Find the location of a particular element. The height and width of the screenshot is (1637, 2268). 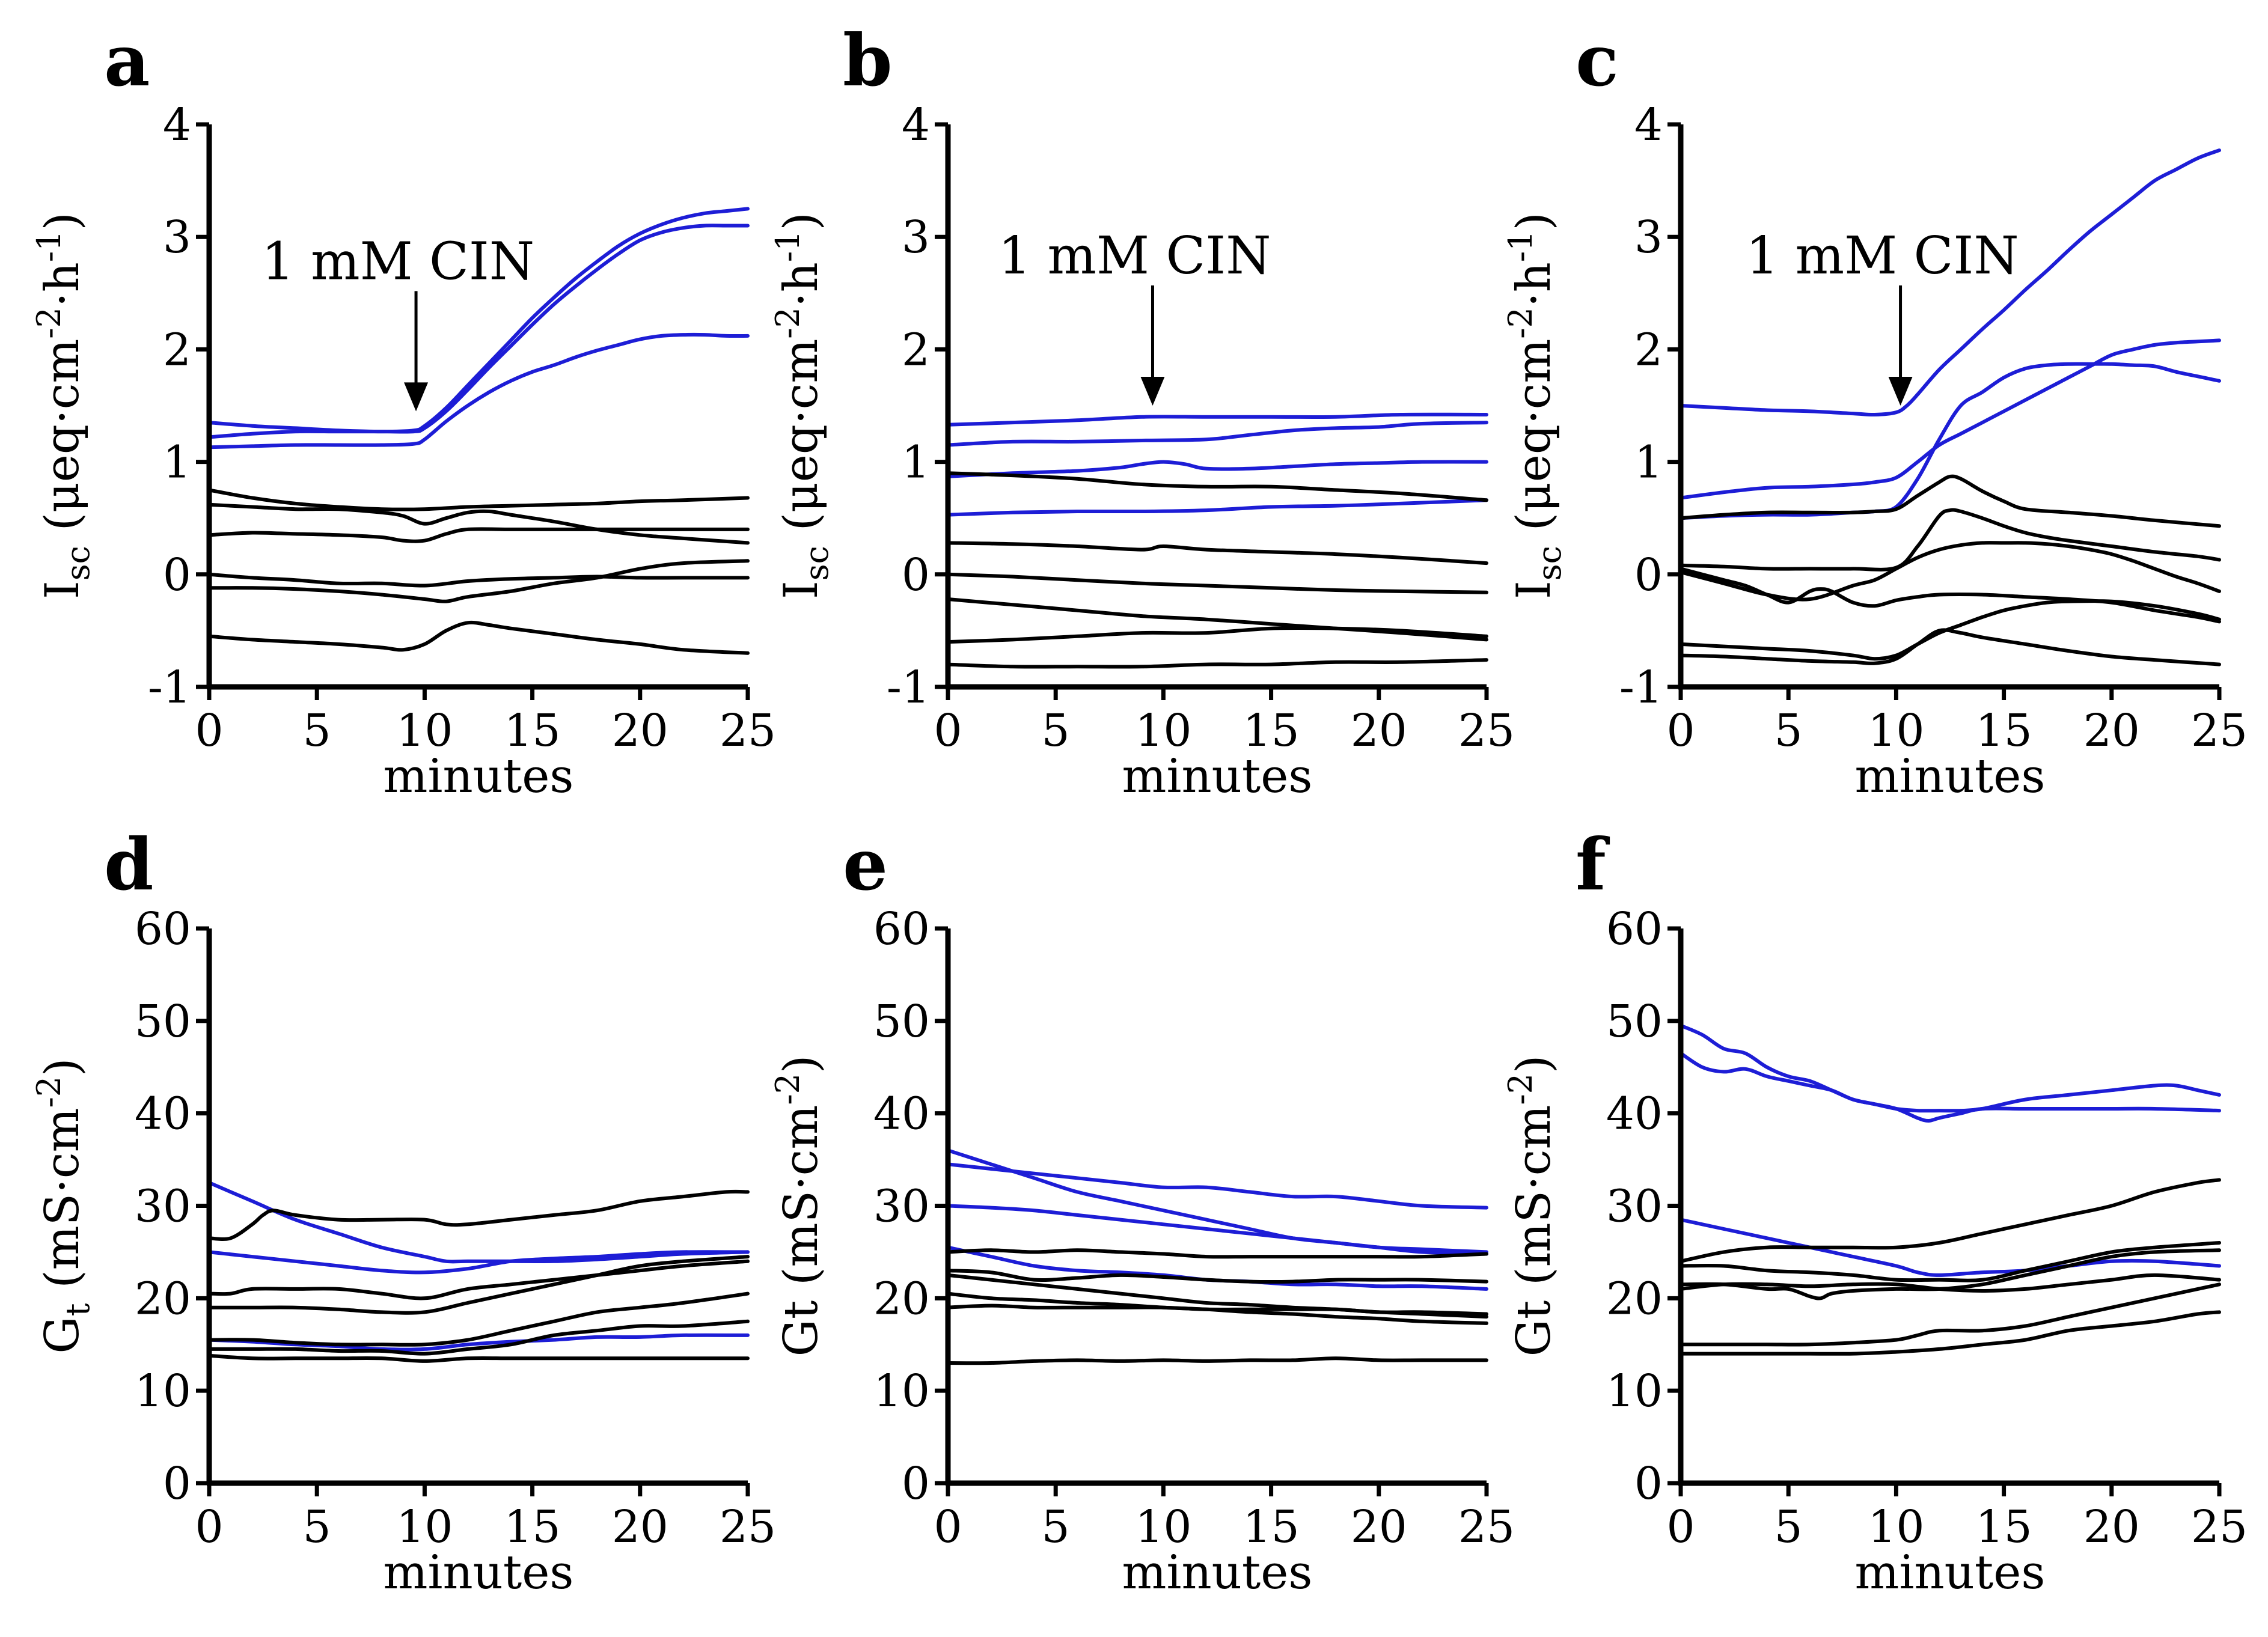

panel-letter: d is located at coordinates (129, 864).